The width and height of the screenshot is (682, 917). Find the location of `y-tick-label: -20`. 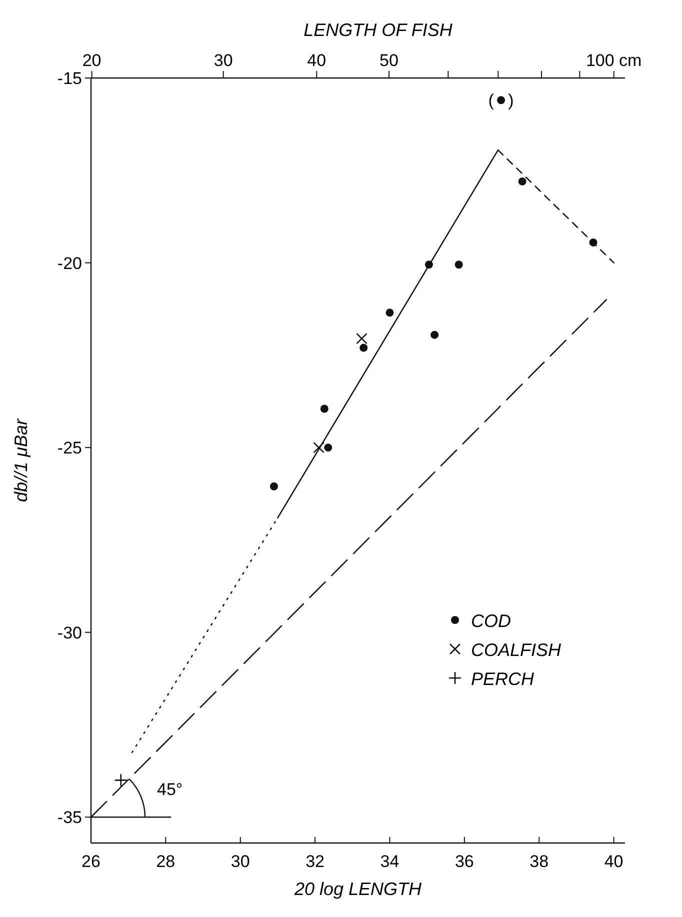

y-tick-label: -20 is located at coordinates (69, 263).